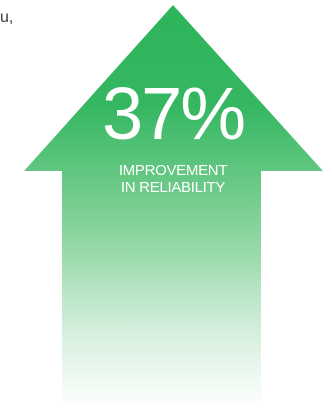 The image size is (333, 409). I want to click on stat-caption: IMPROVEMENT IN RELIABILITY, so click(173, 179).